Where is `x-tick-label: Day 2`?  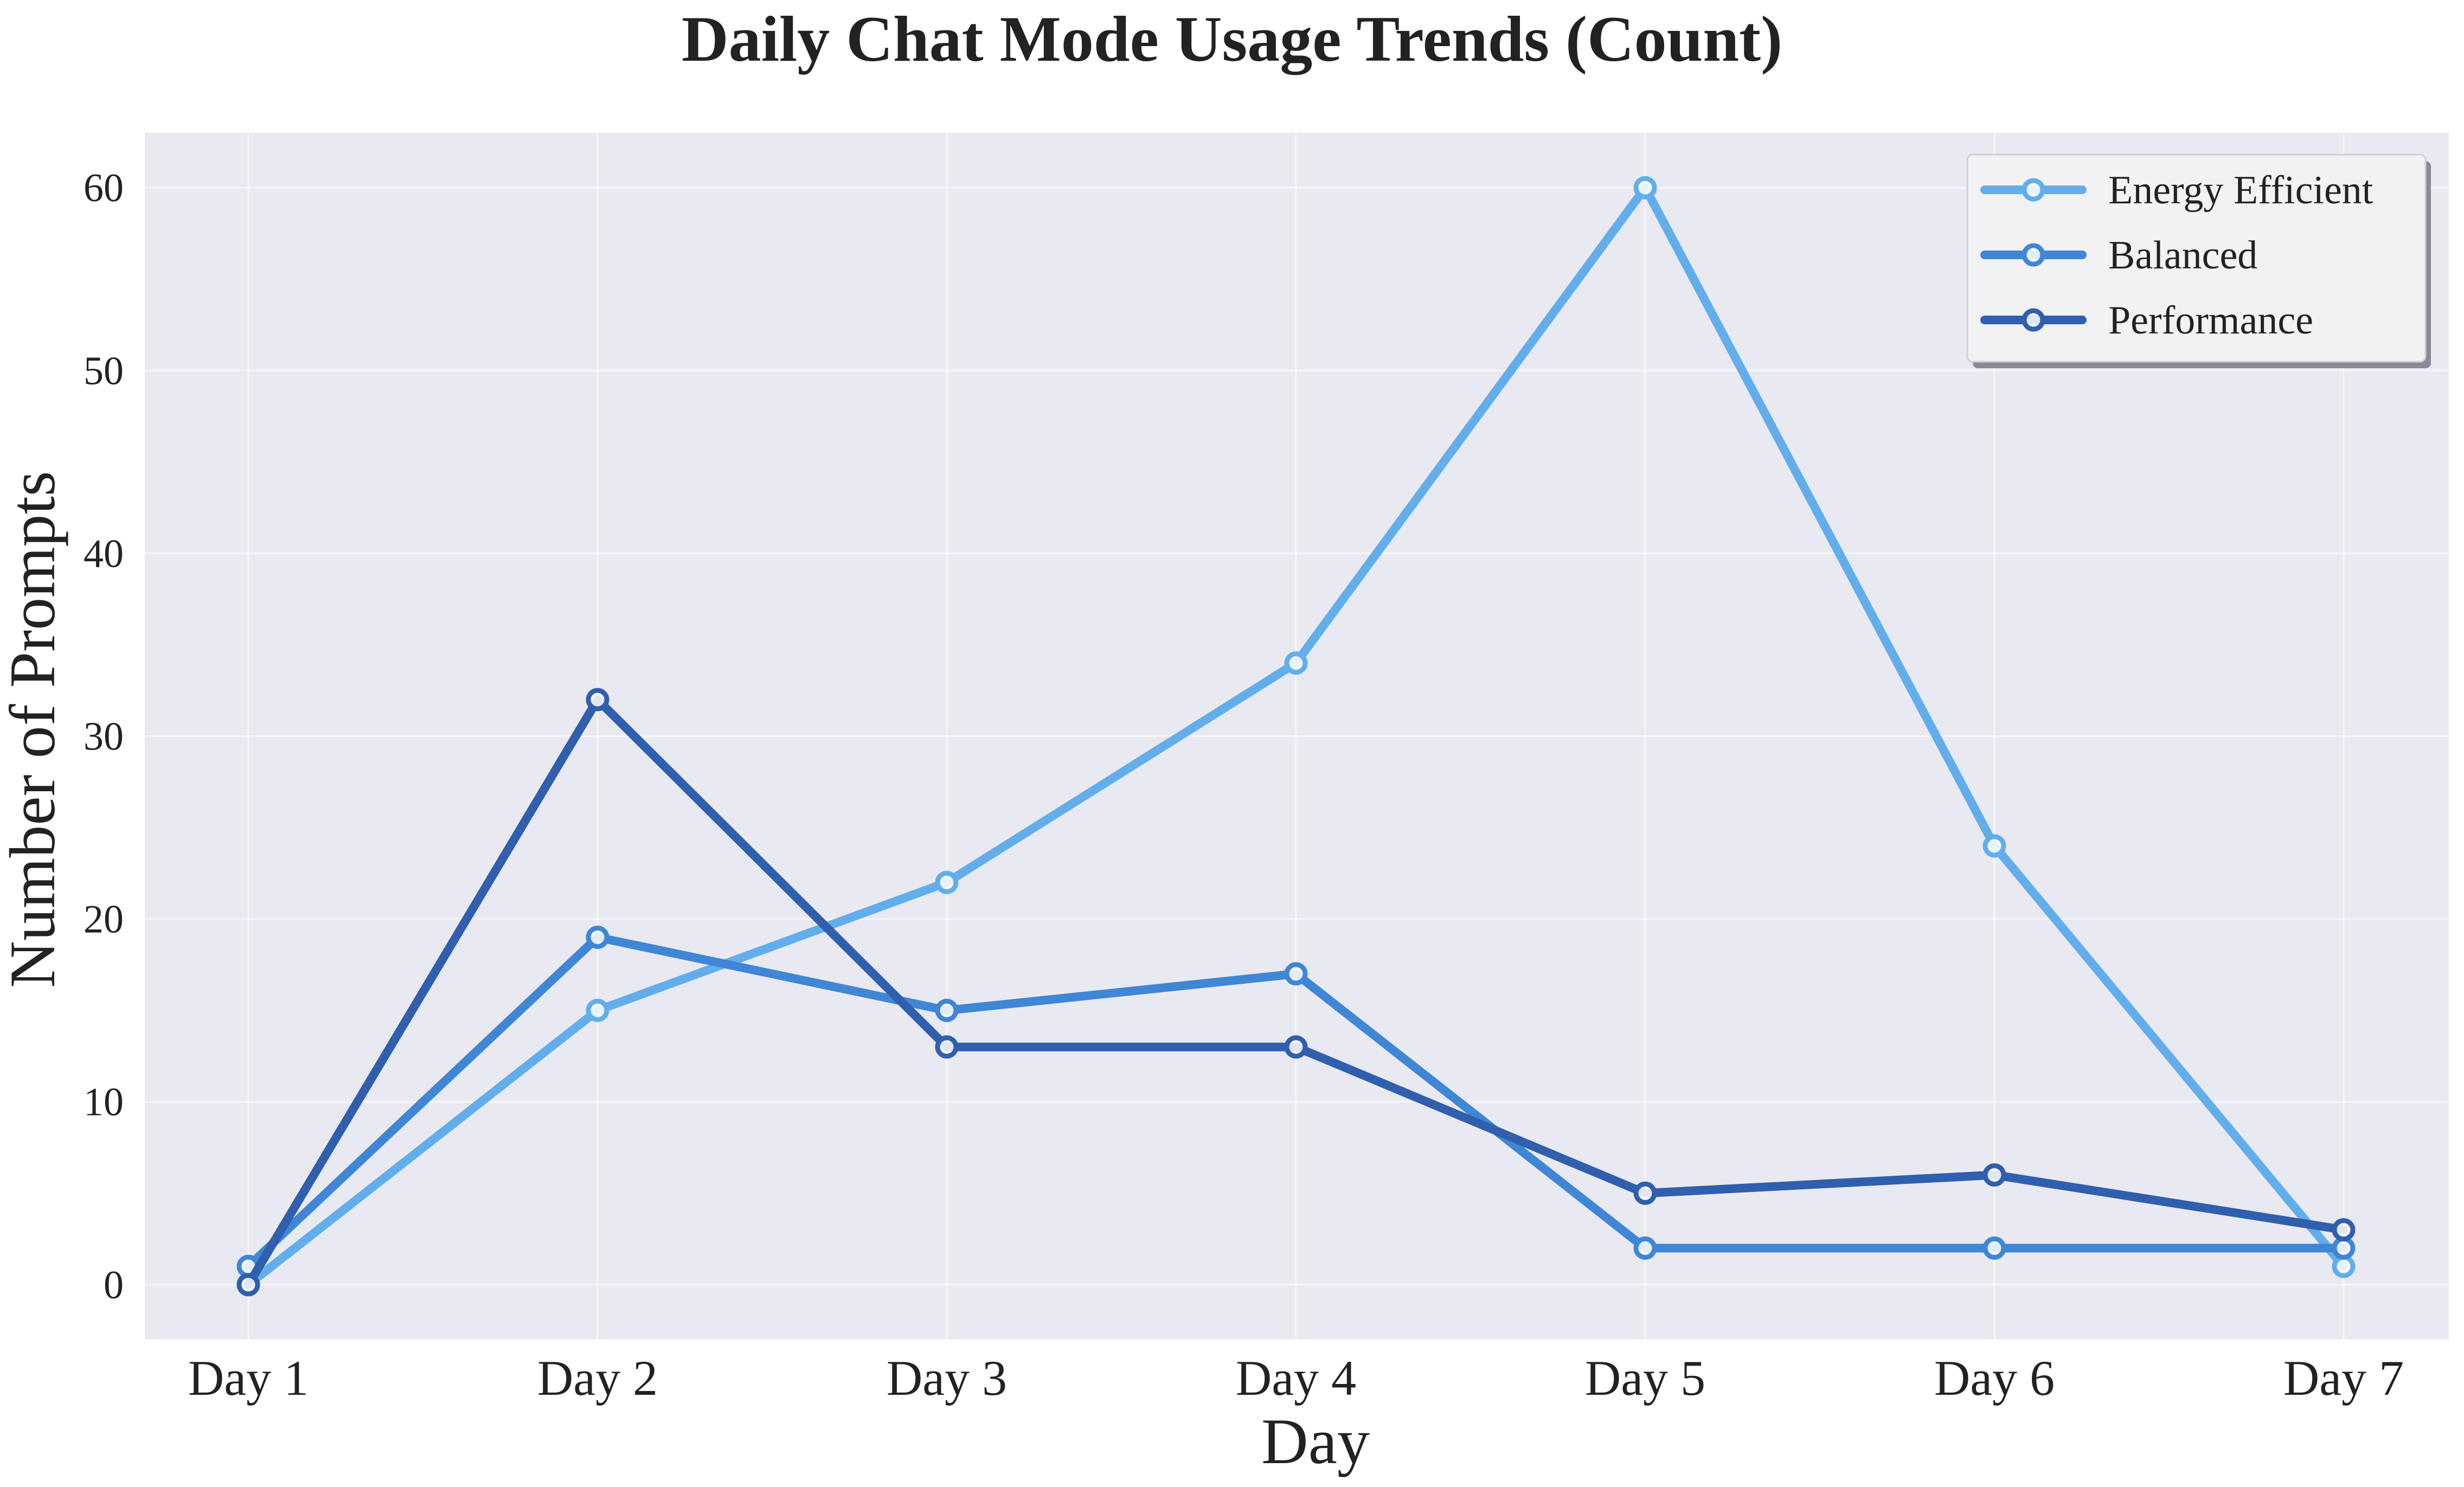
x-tick-label: Day 2 is located at coordinates (597, 1378).